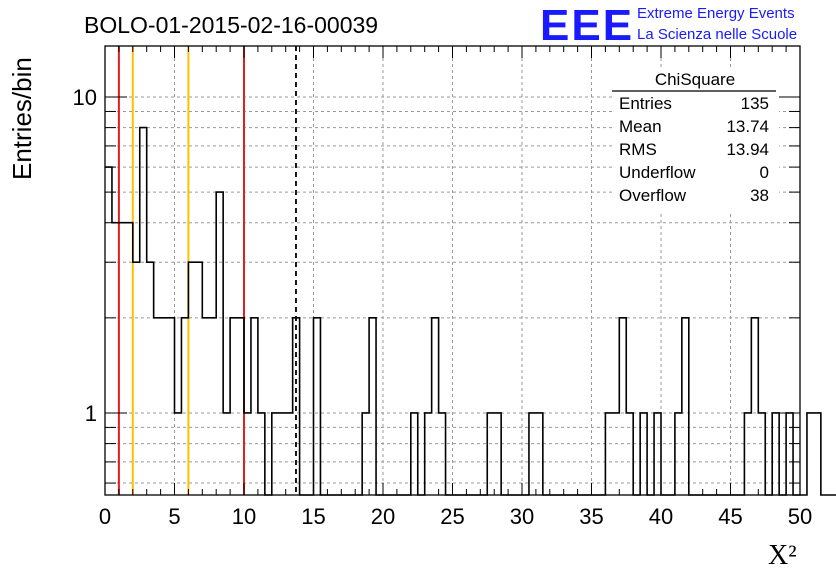 Image resolution: width=836 pixels, height=572 pixels. Describe the element at coordinates (759, 195) in the screenshot. I see `stats-value: 38` at that location.